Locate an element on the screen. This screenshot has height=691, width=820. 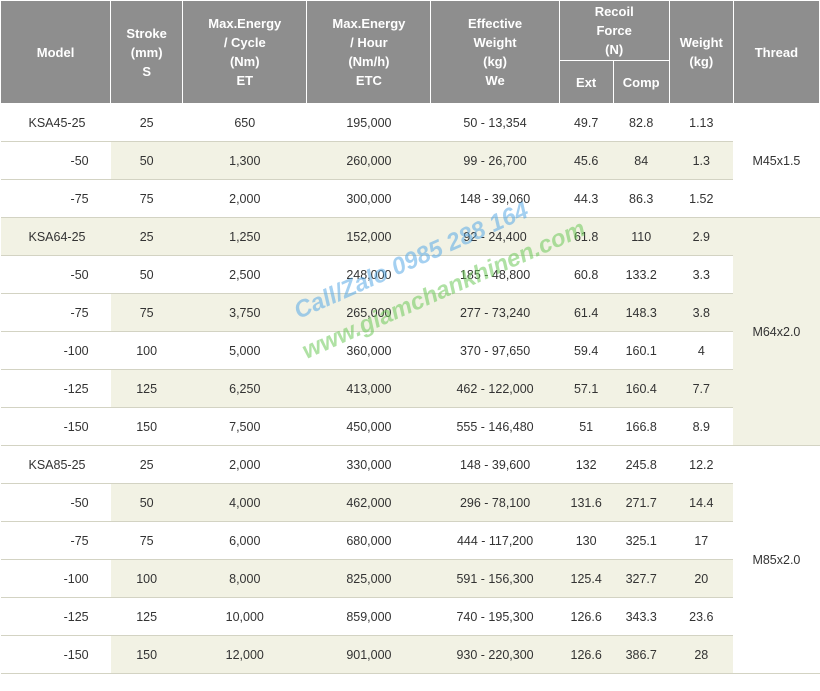
cell-model: -125 is located at coordinates (55, 388).